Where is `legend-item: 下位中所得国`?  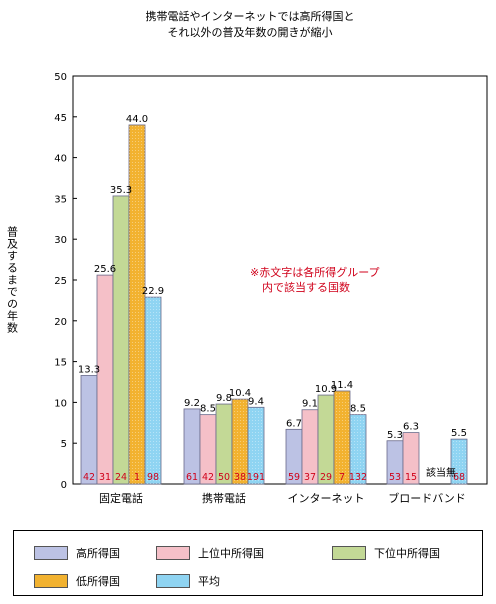
legend-item: 下位中所得国 is located at coordinates (386, 553).